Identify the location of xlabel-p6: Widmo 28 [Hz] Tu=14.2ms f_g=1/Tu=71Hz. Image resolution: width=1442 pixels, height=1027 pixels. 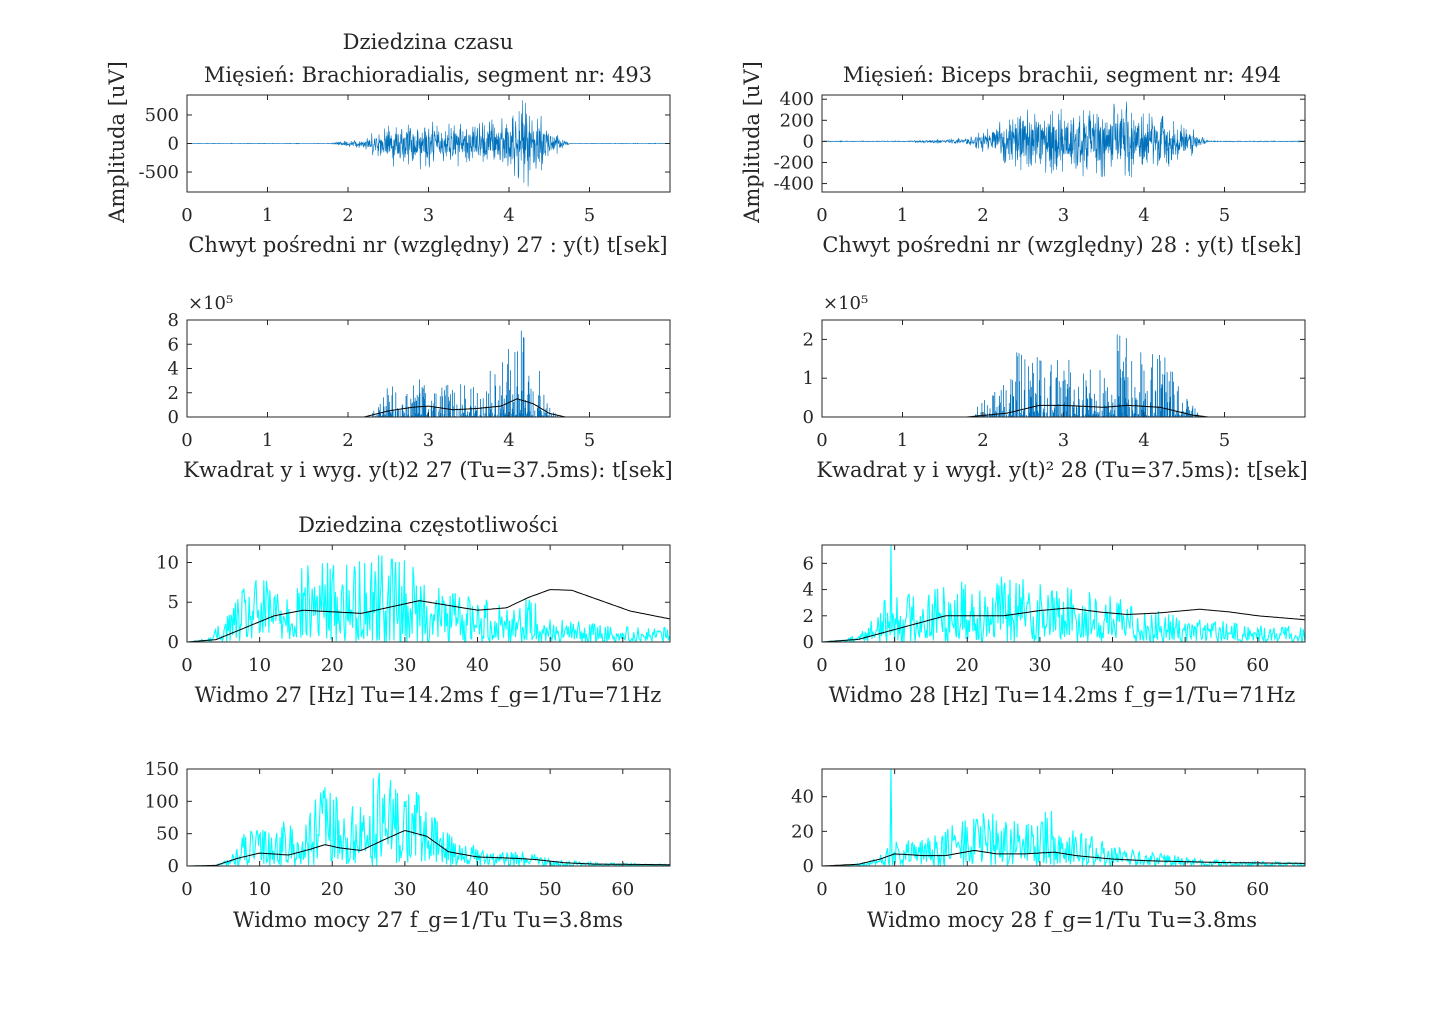
(1062, 695).